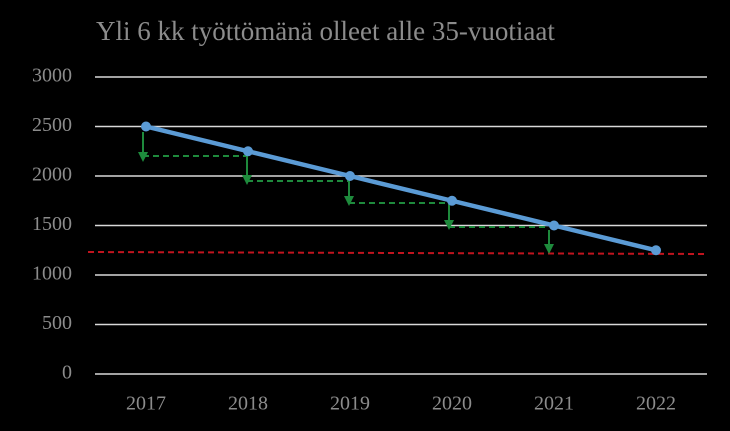 The height and width of the screenshot is (431, 730). What do you see at coordinates (248, 404) in the screenshot?
I see `x-tick-label: 2018` at bounding box center [248, 404].